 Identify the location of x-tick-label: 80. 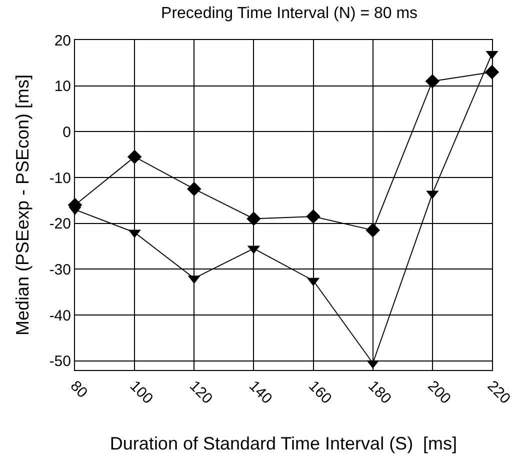
(78, 390).